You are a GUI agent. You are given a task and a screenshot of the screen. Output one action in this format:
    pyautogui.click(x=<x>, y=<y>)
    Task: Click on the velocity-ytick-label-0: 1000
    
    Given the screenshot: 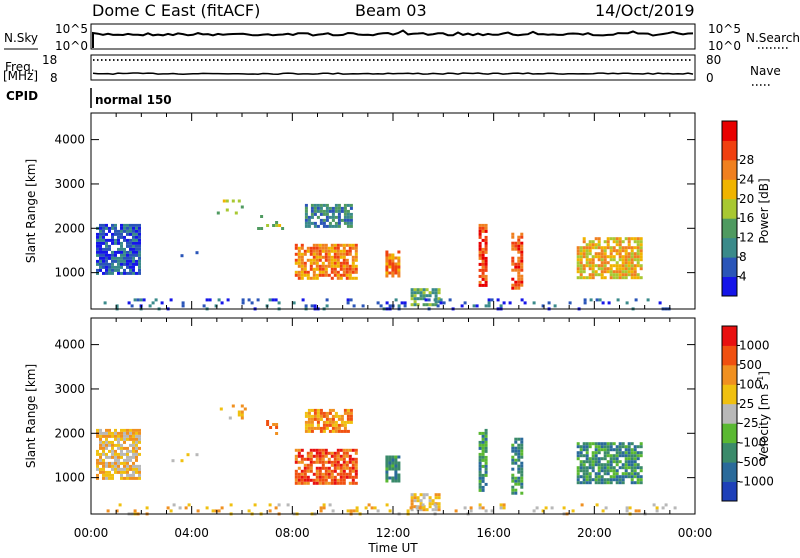 What is the action you would take?
    pyautogui.click(x=69, y=478)
    